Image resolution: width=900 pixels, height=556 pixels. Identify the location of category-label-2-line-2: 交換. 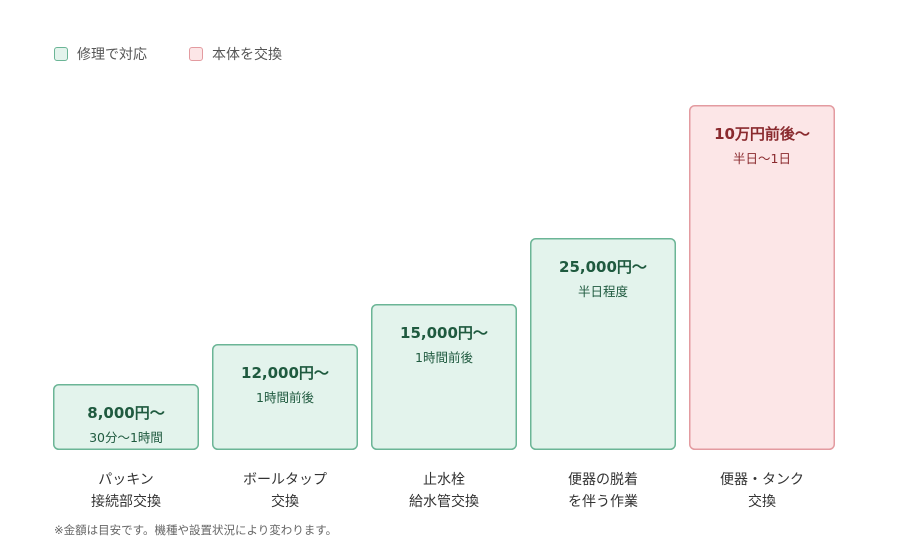
(285, 501).